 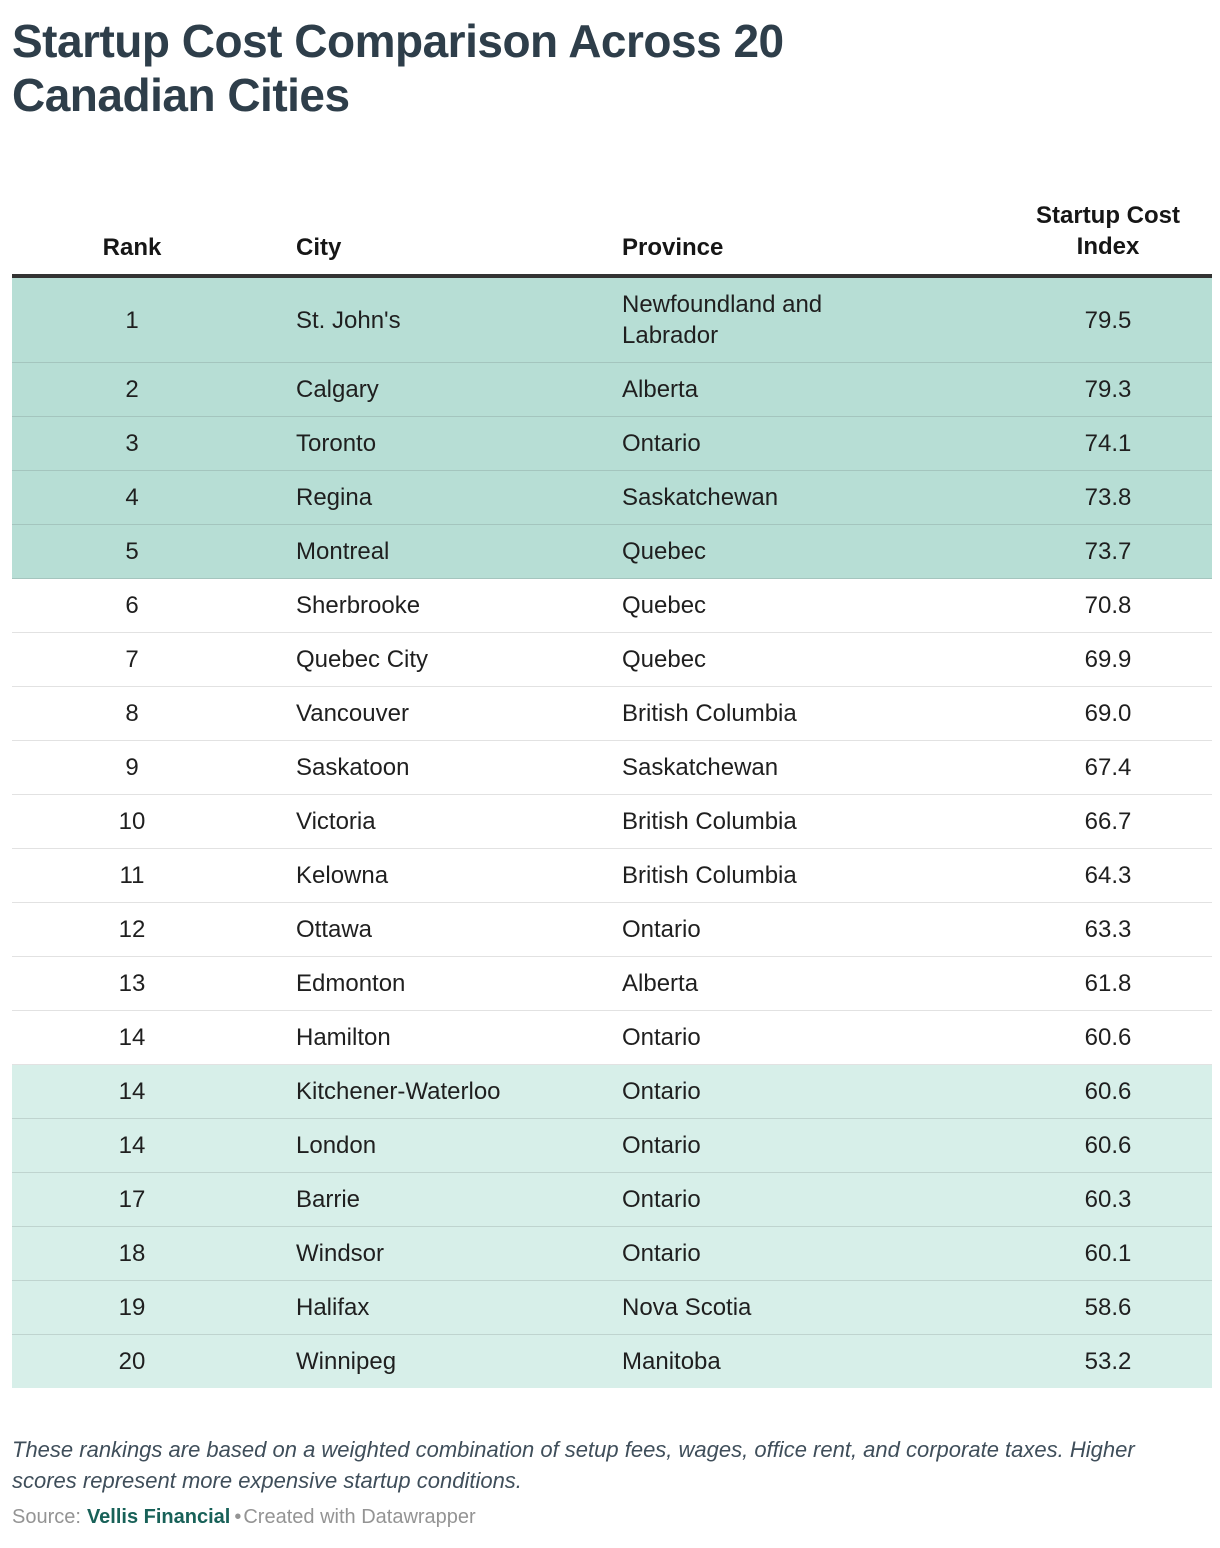 I want to click on cell-rank: 2, so click(x=132, y=389).